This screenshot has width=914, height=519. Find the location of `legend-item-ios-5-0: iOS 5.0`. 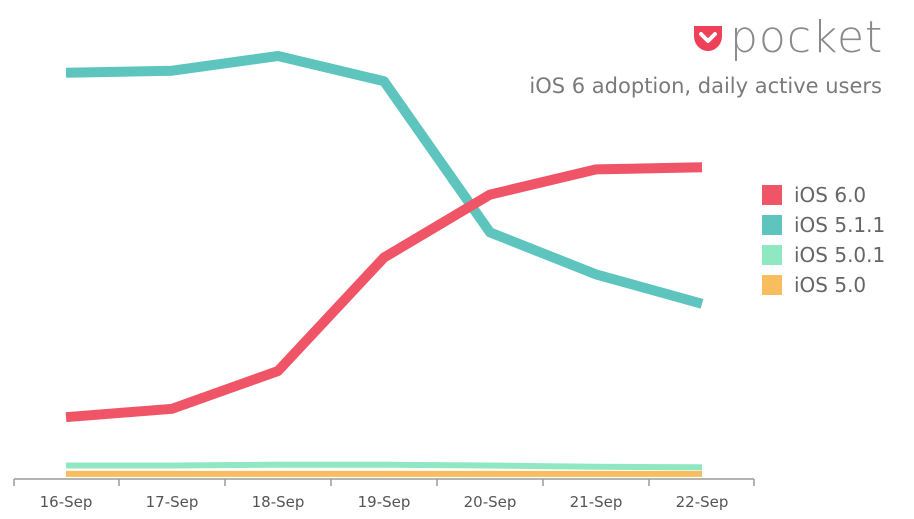

legend-item-ios-5-0: iOS 5.0 is located at coordinates (823, 285).